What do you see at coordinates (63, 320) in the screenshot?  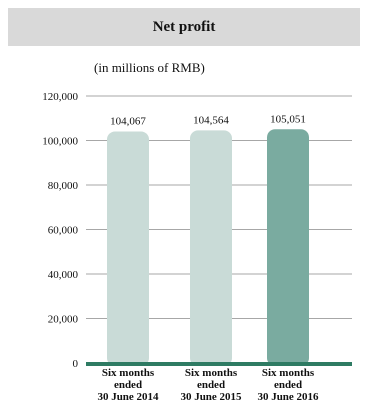 I see `y-tick-label: 20,000` at bounding box center [63, 320].